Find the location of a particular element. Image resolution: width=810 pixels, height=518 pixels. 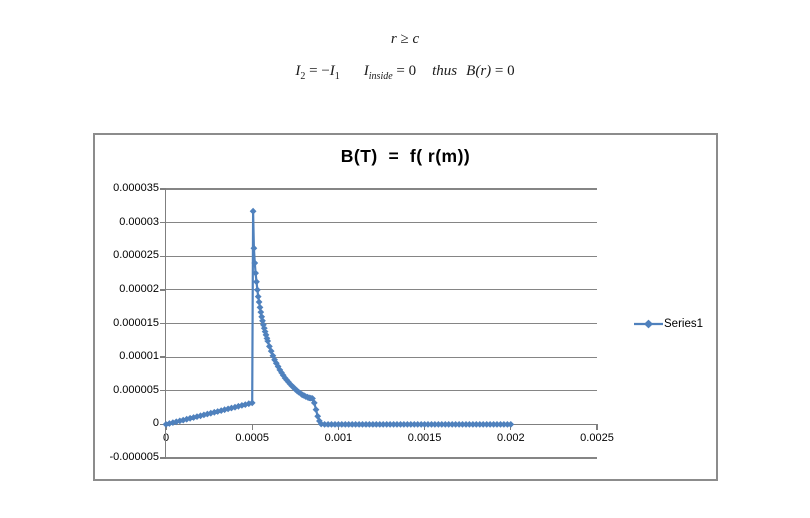

equation-line-1: r ≥ c is located at coordinates (405, 39).